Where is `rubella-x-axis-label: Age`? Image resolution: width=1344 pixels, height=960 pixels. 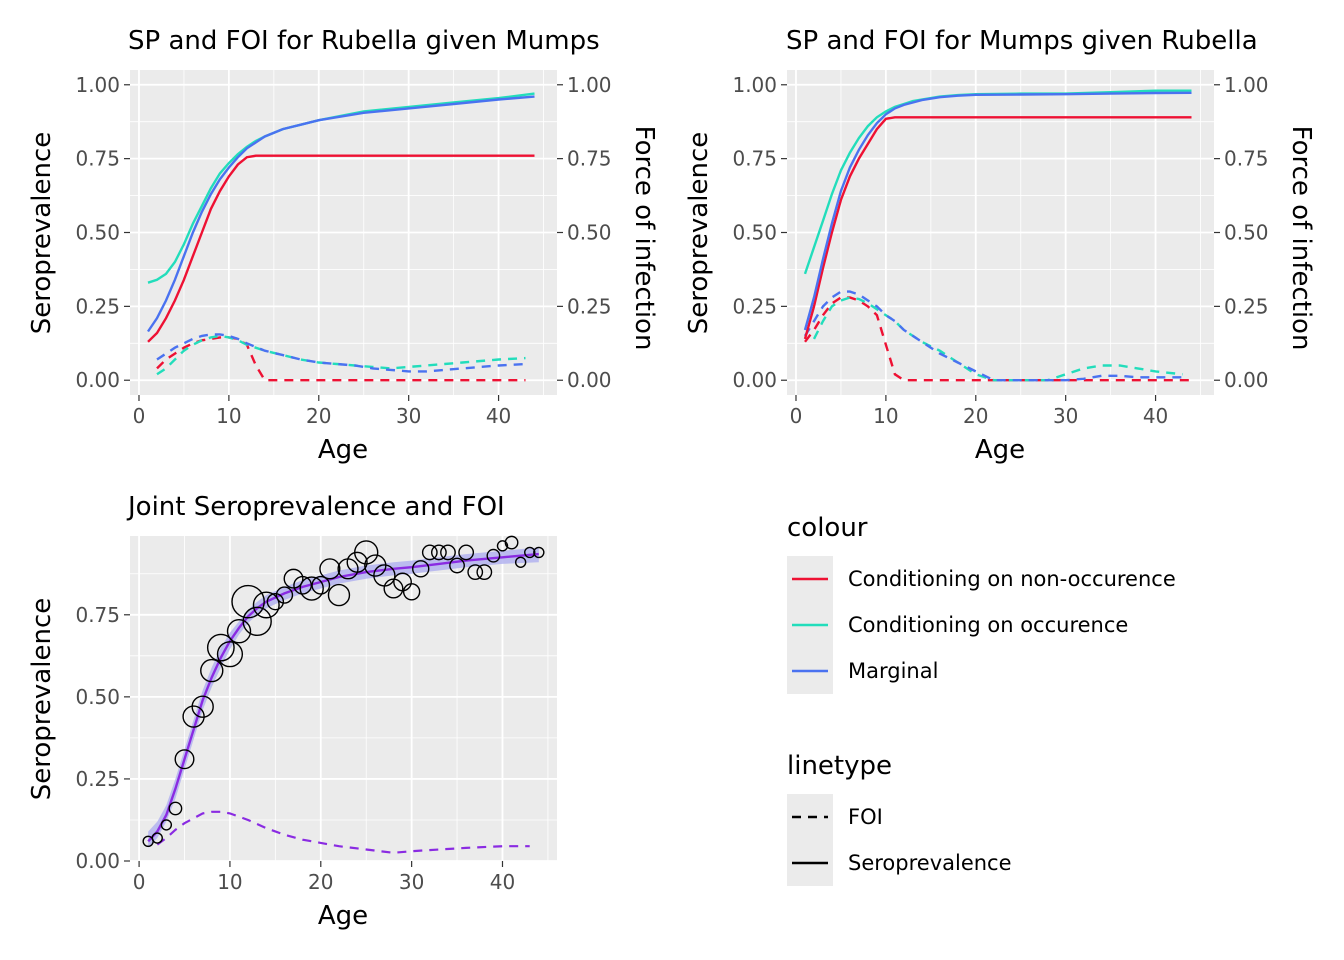 rubella-x-axis-label: Age is located at coordinates (343, 450).